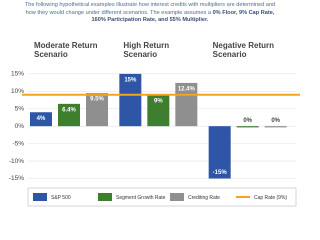  I want to click on scenario-title: Moderate Return Scenario, so click(66, 50).